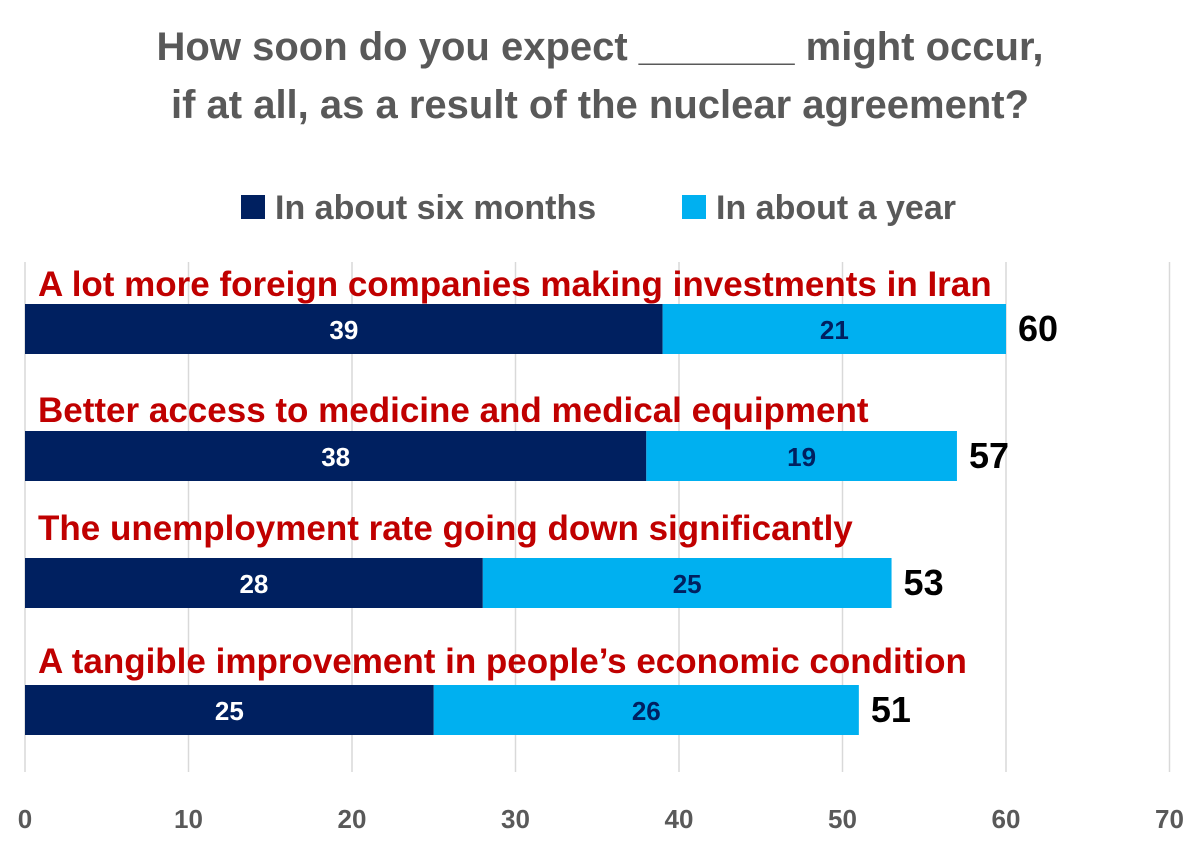 This screenshot has height=841, width=1200. What do you see at coordinates (515, 819) in the screenshot?
I see `x-tick-label-30: 30` at bounding box center [515, 819].